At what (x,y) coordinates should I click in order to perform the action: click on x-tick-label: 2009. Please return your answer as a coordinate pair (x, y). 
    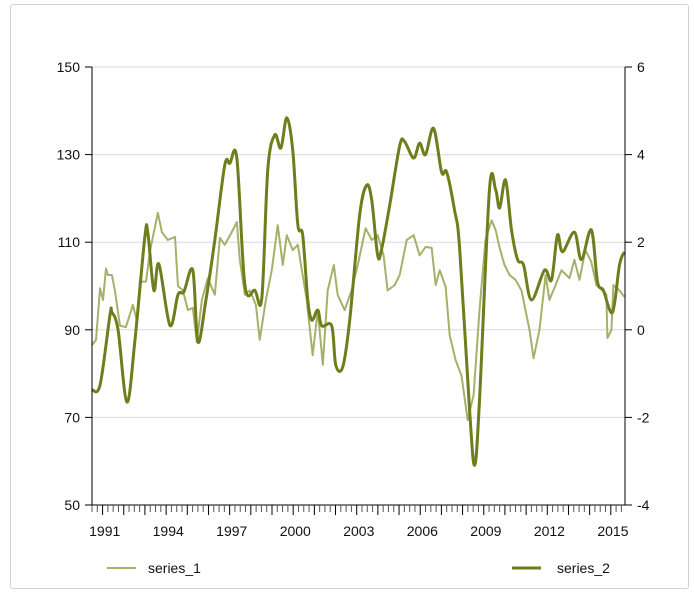
    Looking at the image, I should click on (485, 531).